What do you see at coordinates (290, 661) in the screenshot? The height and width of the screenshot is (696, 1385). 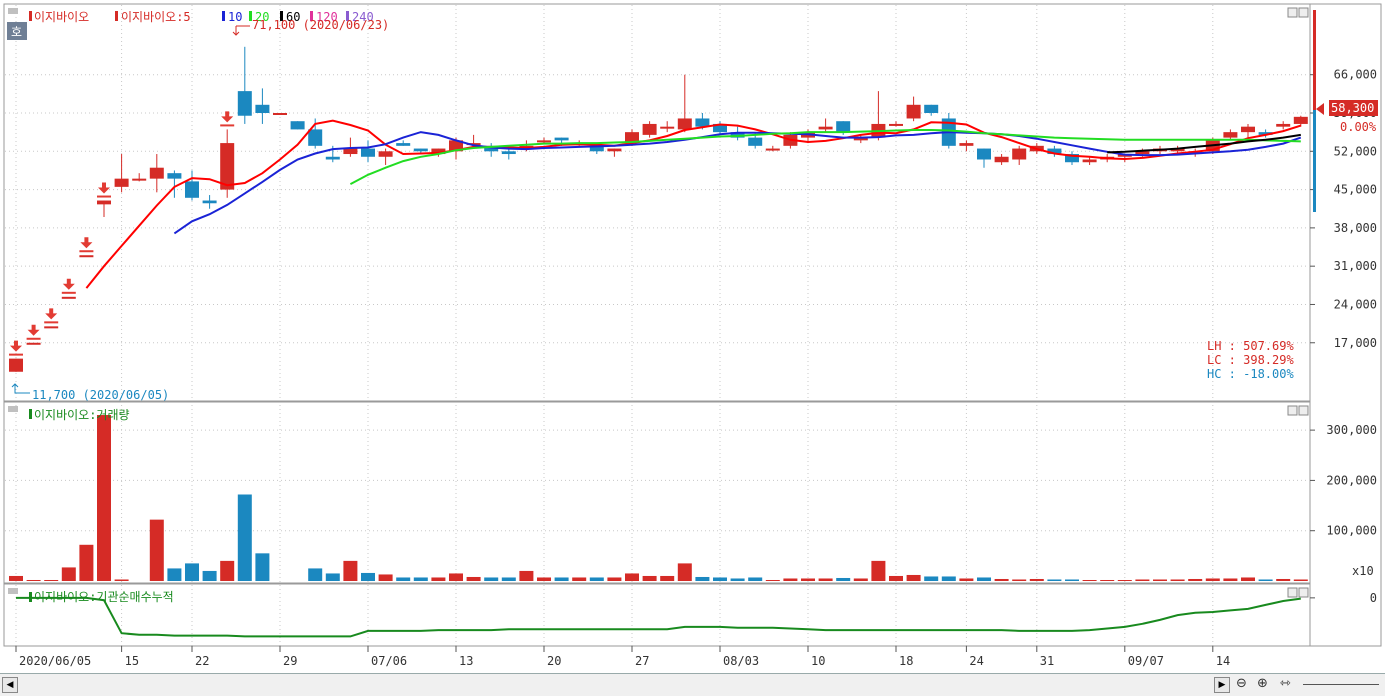 I see `x-tick-label: 29` at bounding box center [290, 661].